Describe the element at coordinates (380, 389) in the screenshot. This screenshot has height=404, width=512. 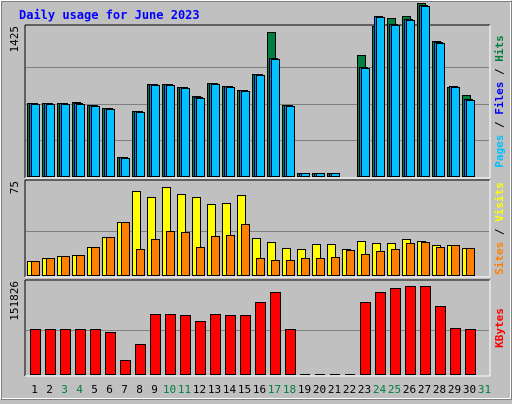
I see `x-tick-day-24: 24` at that location.